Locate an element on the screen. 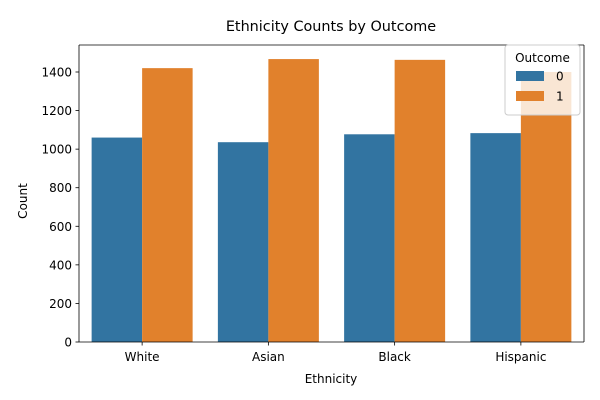  y-tick-label: 200 is located at coordinates (60, 304).